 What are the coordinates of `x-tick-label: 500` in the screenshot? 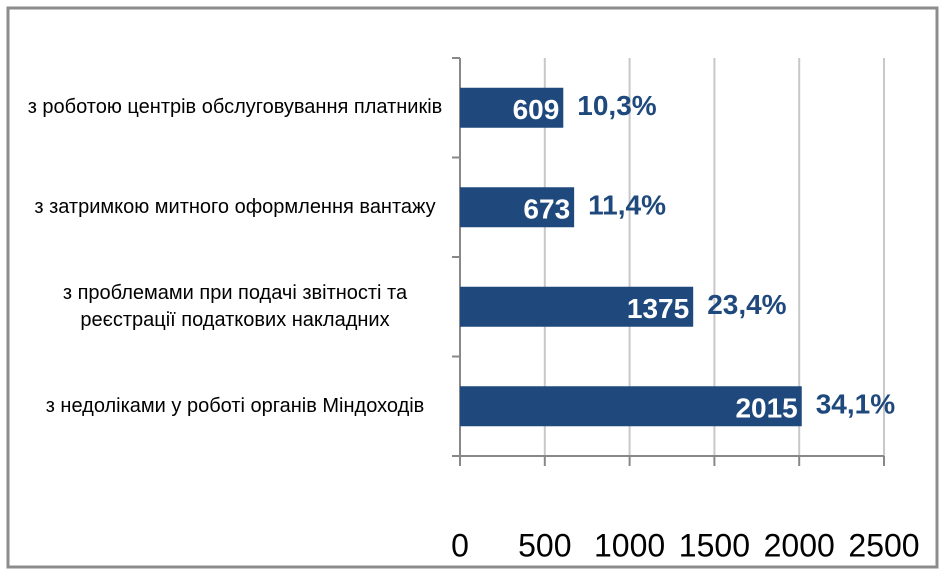 It's located at (544, 545).